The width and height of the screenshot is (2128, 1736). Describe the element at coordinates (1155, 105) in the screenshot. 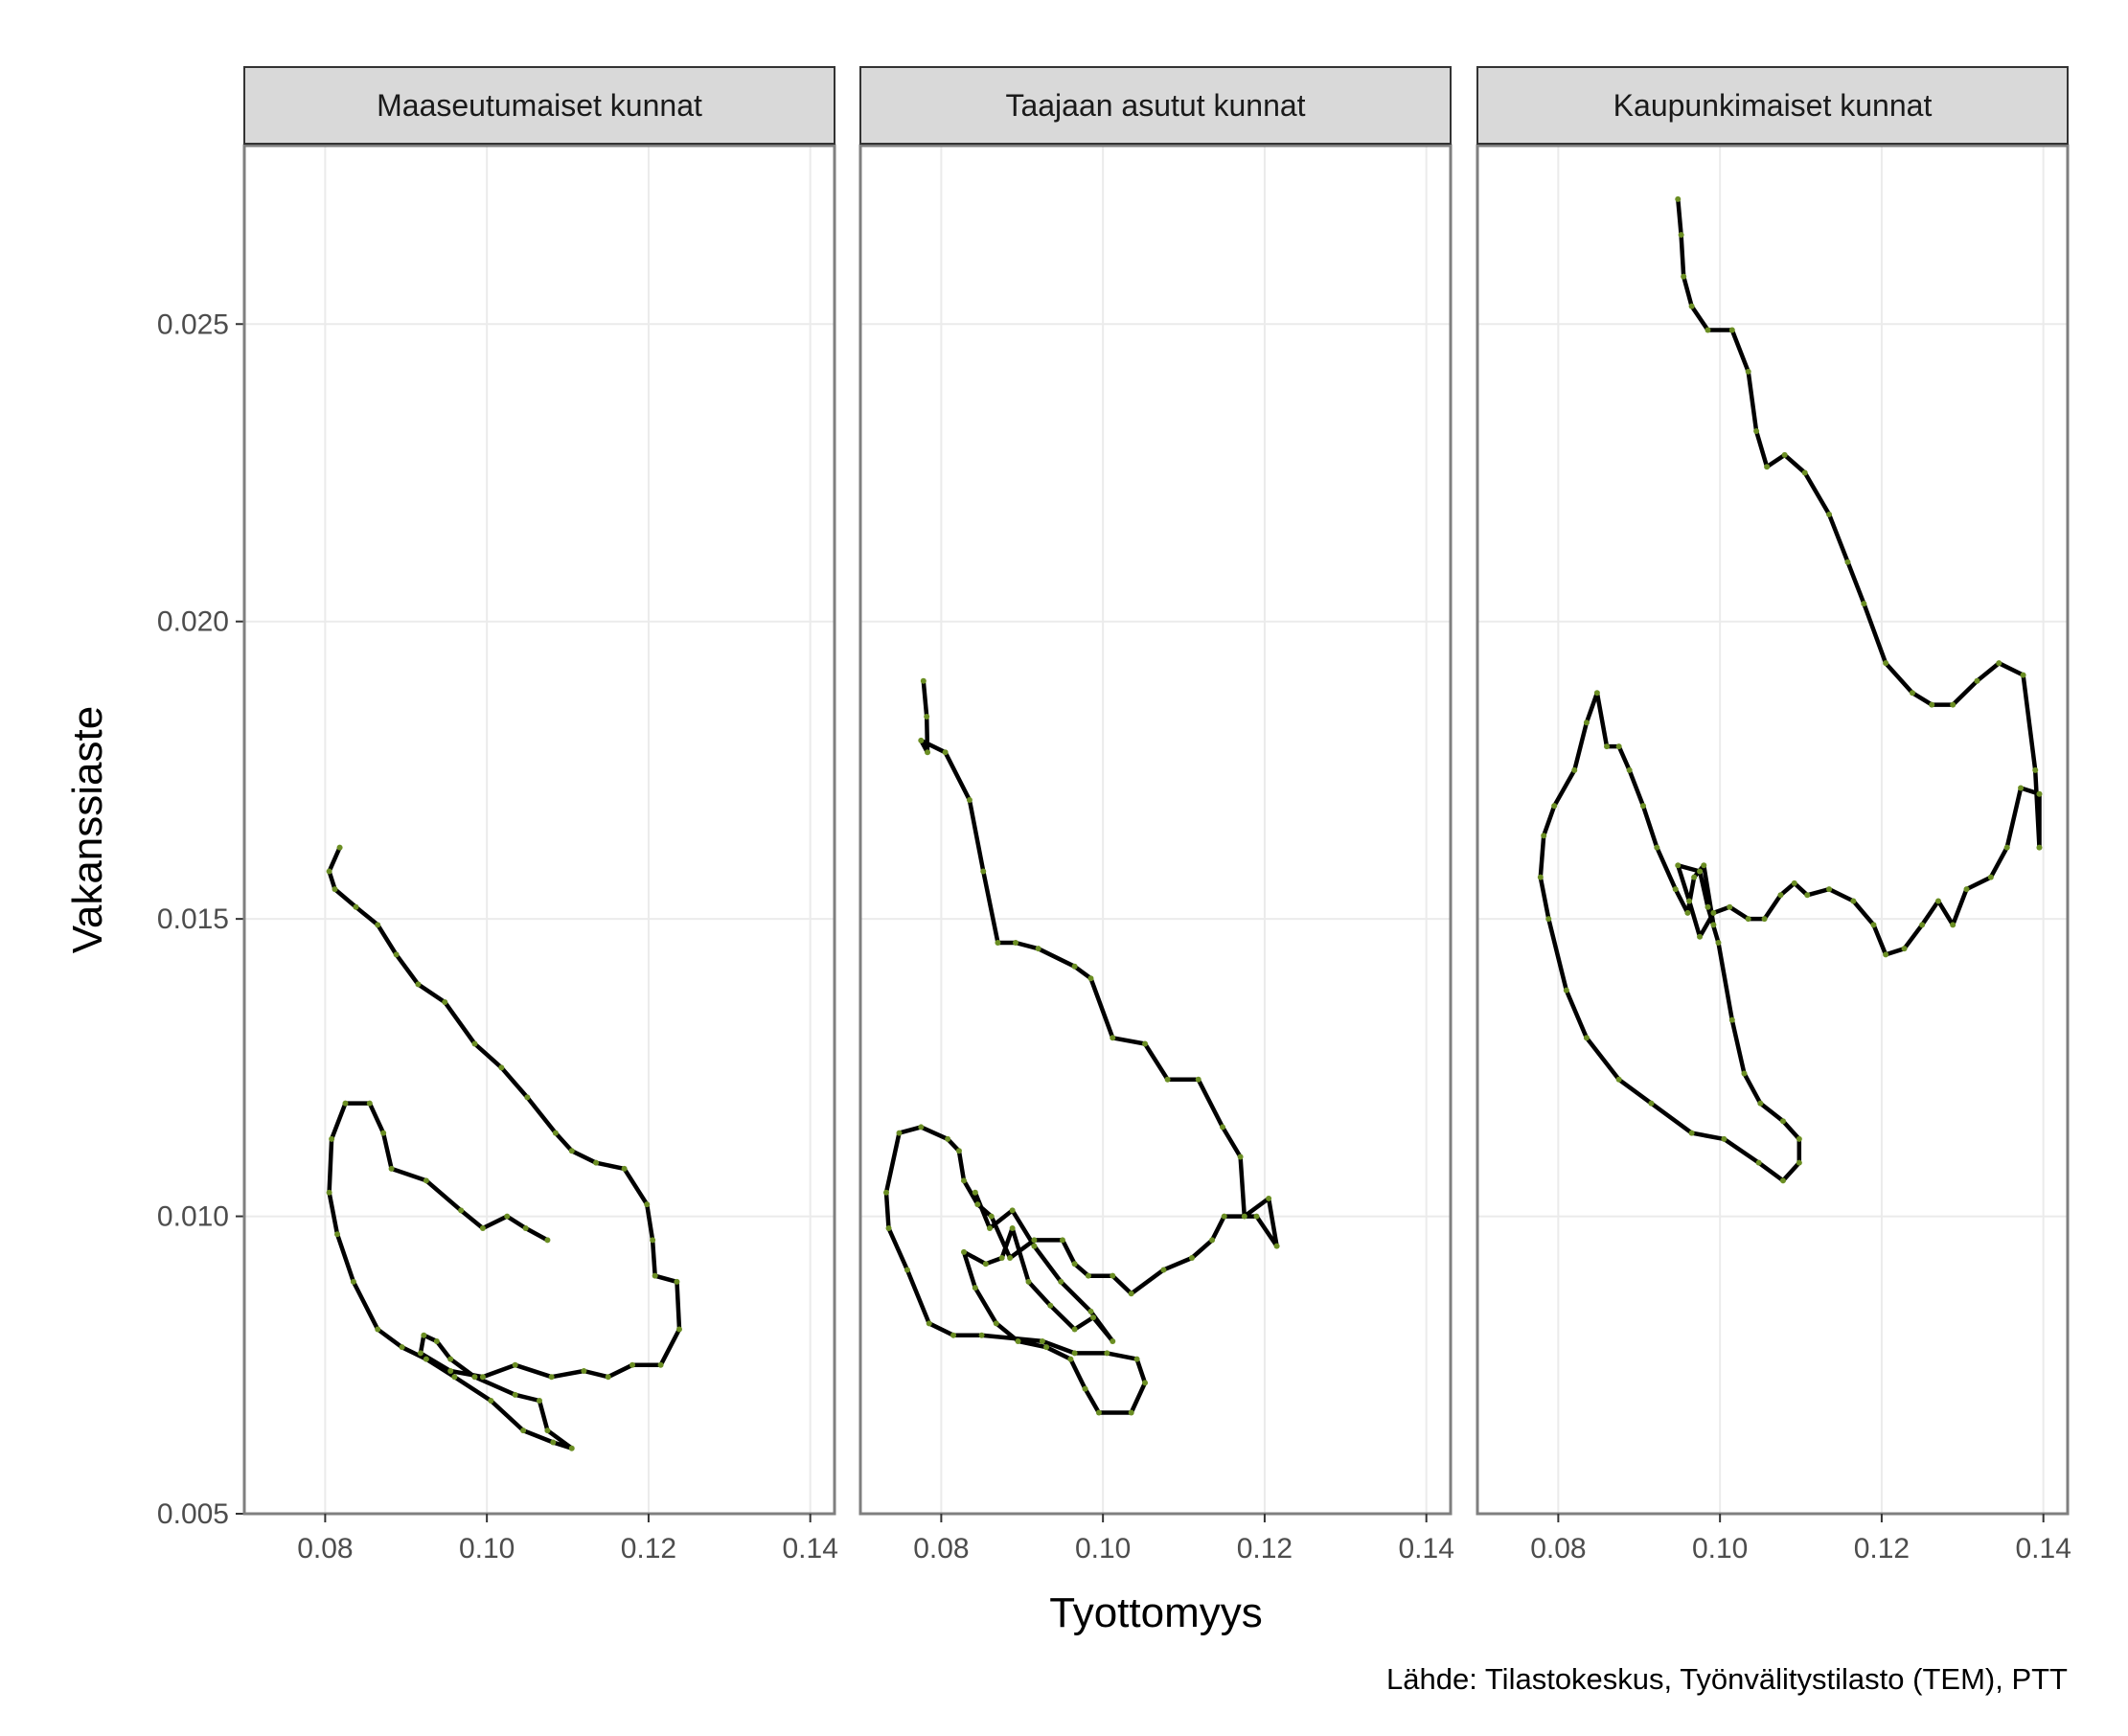

I see `facet-strip` at that location.